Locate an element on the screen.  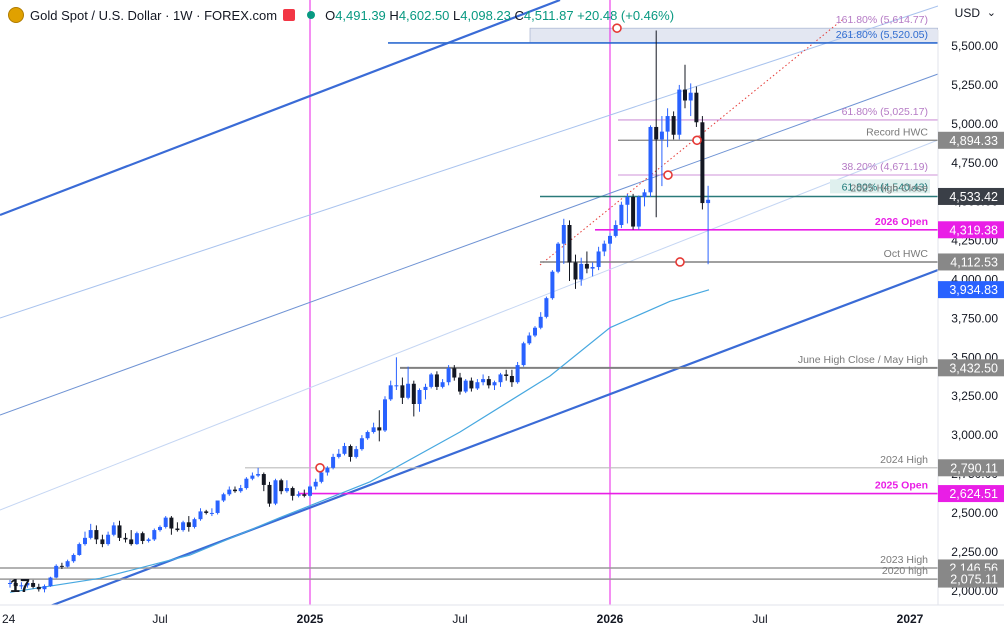
y-axis-background is located at coordinates (971, 313).